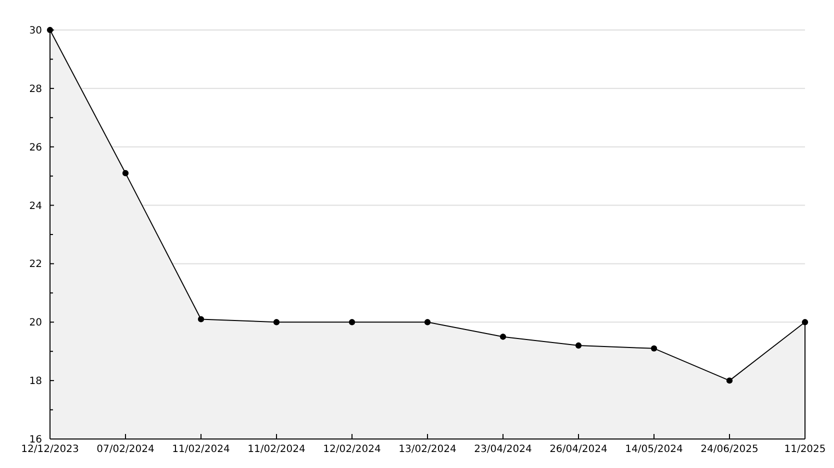  What do you see at coordinates (35, 323) in the screenshot?
I see `y-tick-label: 20` at bounding box center [35, 323].